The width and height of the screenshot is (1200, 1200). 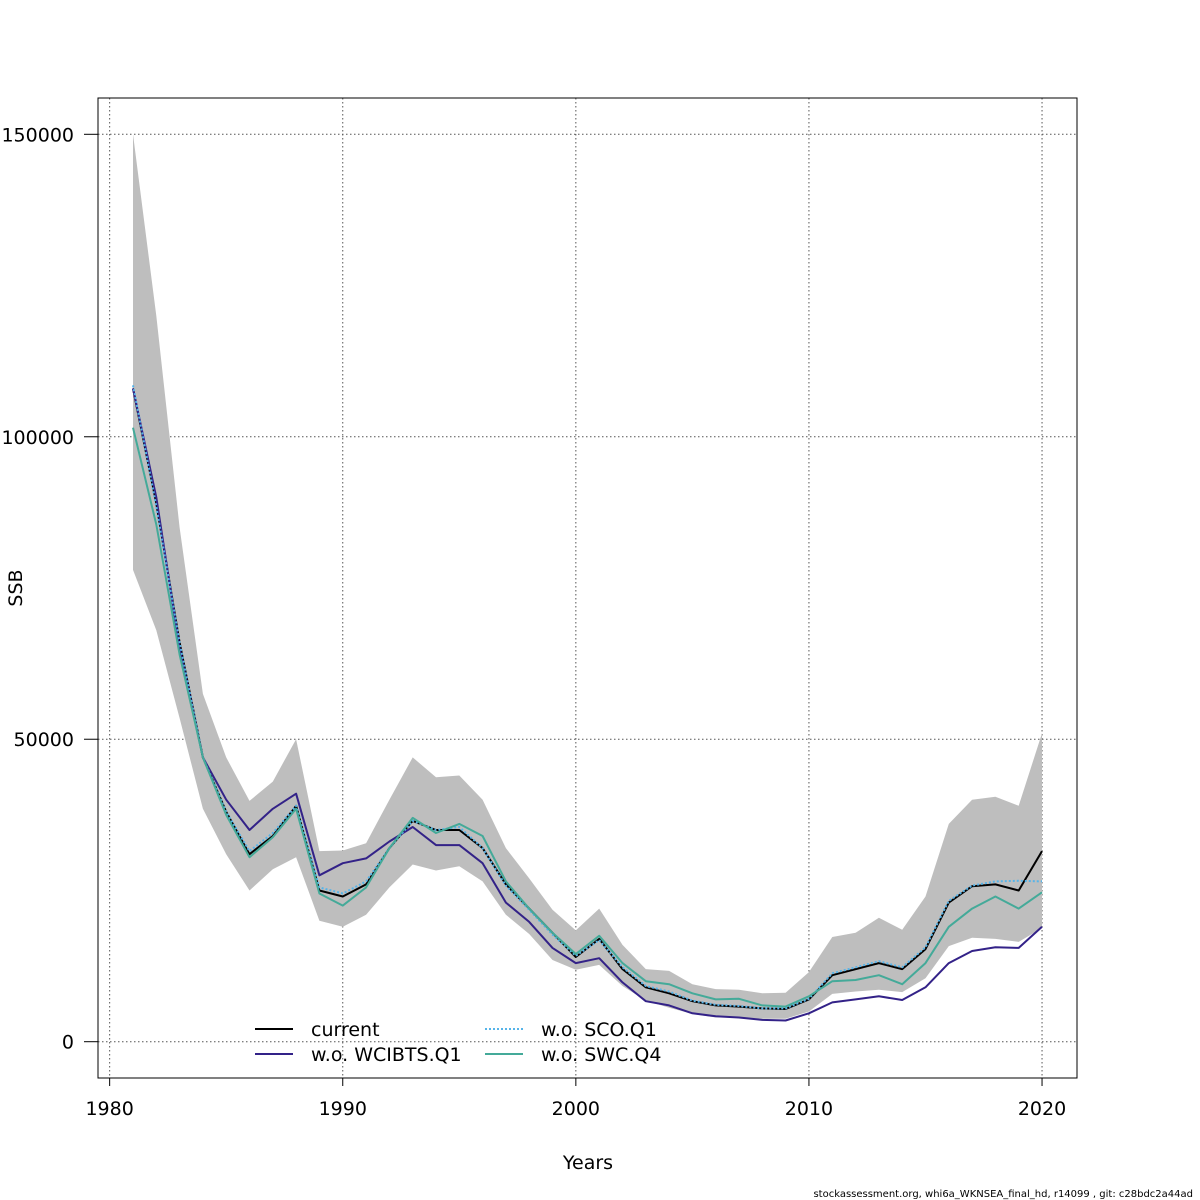 What do you see at coordinates (576, 1109) in the screenshot?
I see `x-tick-label: 2000` at bounding box center [576, 1109].